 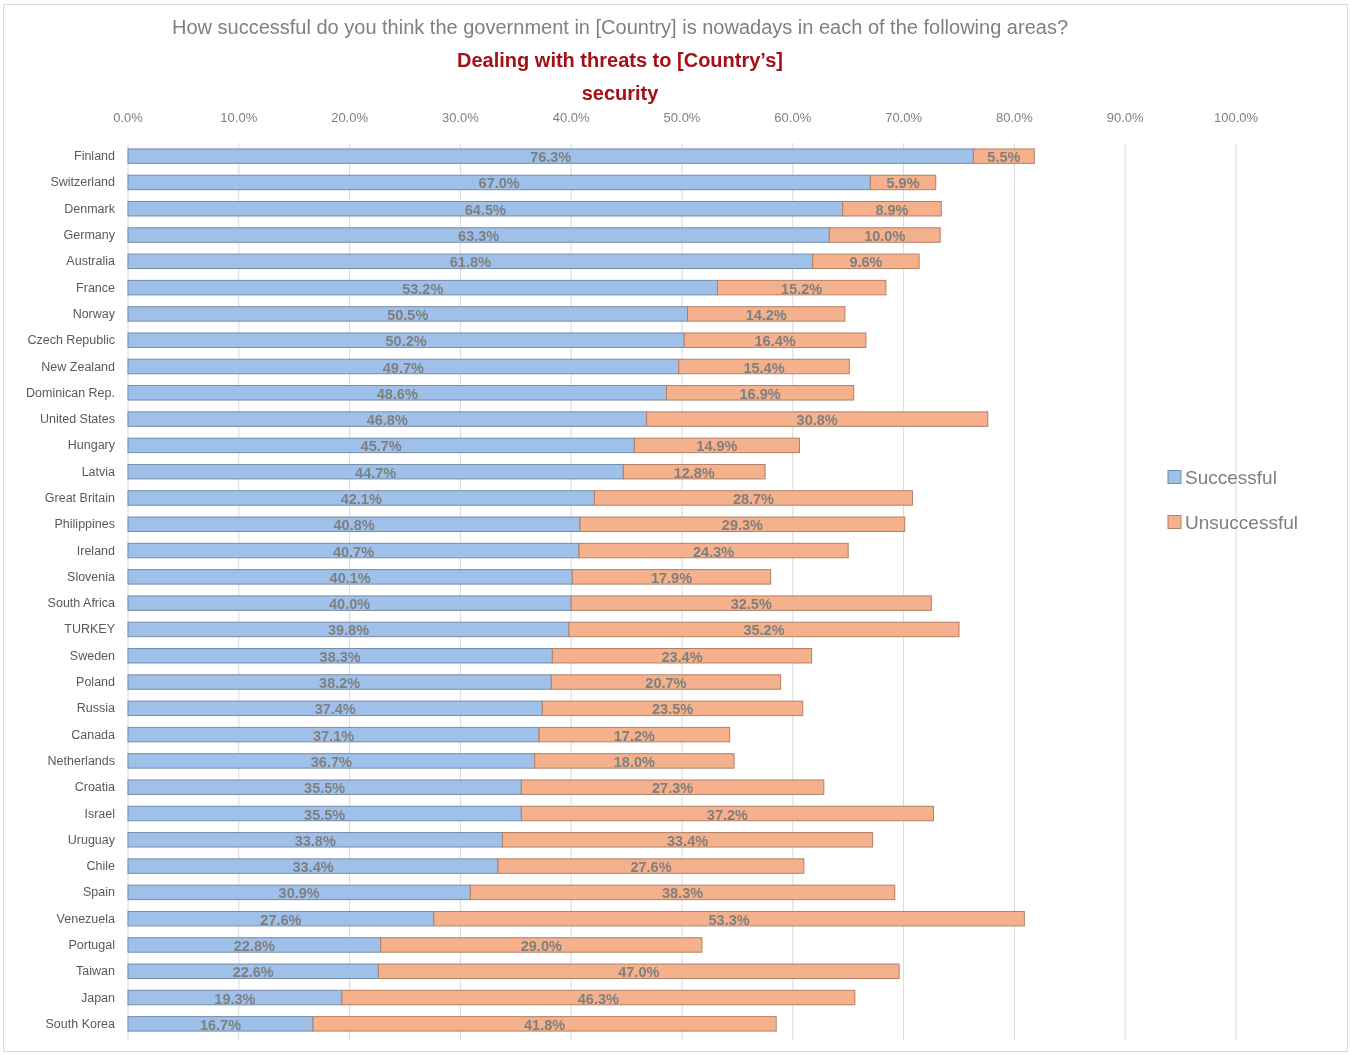 What do you see at coordinates (423, 288) in the screenshot?
I see `data-label: 53.2%` at bounding box center [423, 288].